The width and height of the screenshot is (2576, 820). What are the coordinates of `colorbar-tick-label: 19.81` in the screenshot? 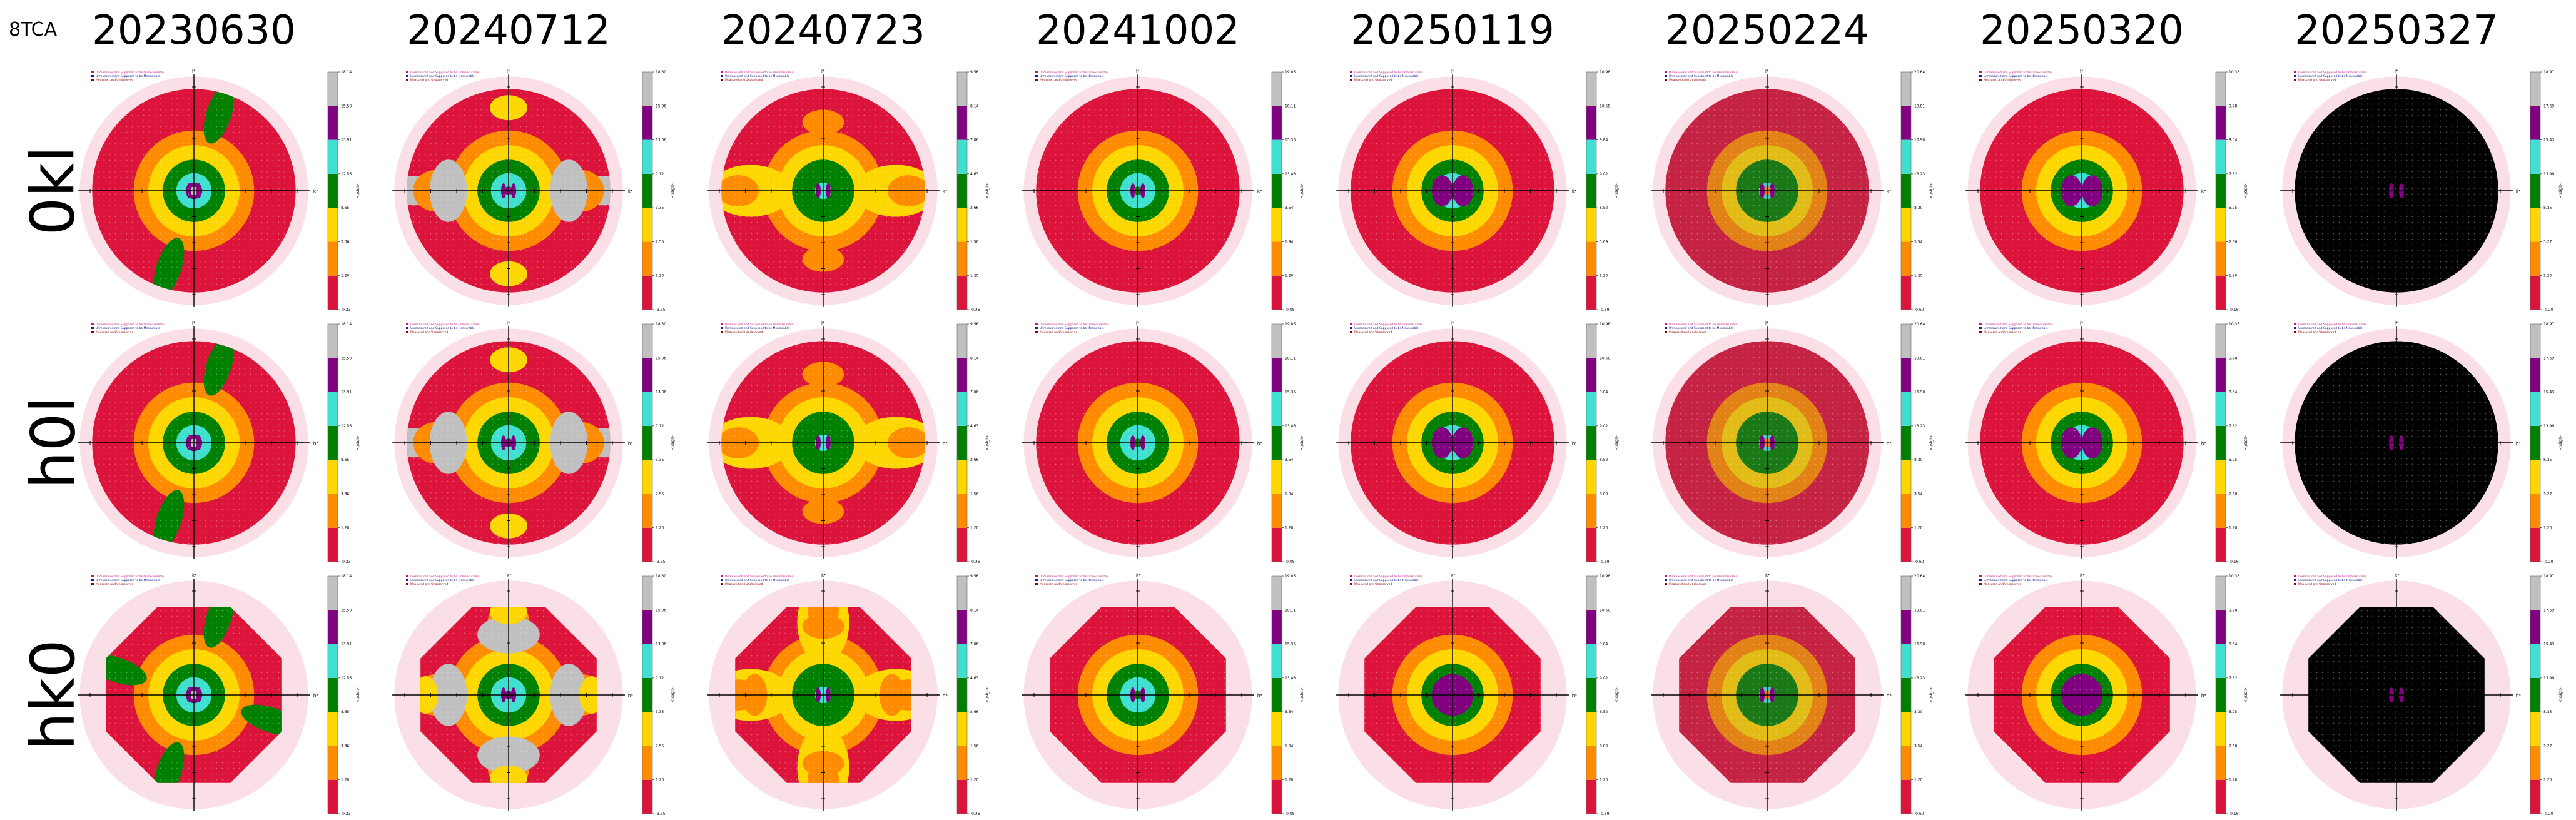 It's located at (1919, 358).